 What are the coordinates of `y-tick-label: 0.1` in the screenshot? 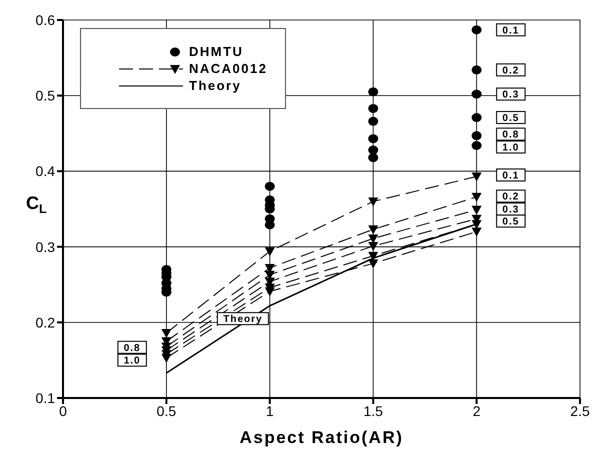 It's located at (46, 398).